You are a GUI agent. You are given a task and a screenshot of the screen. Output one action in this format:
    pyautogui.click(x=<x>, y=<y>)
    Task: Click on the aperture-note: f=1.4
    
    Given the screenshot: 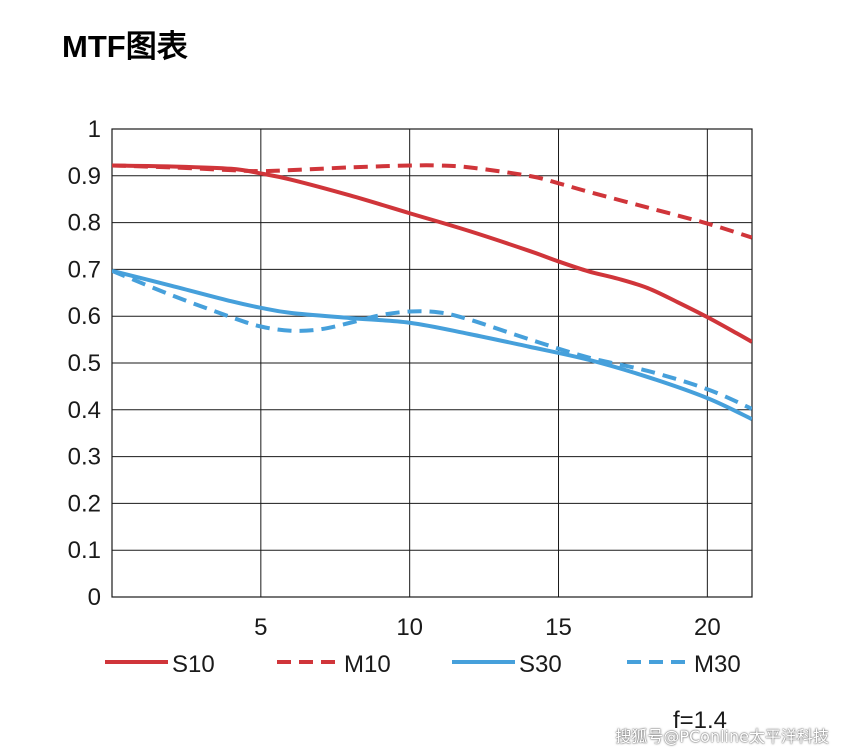 What is the action you would take?
    pyautogui.click(x=700, y=720)
    